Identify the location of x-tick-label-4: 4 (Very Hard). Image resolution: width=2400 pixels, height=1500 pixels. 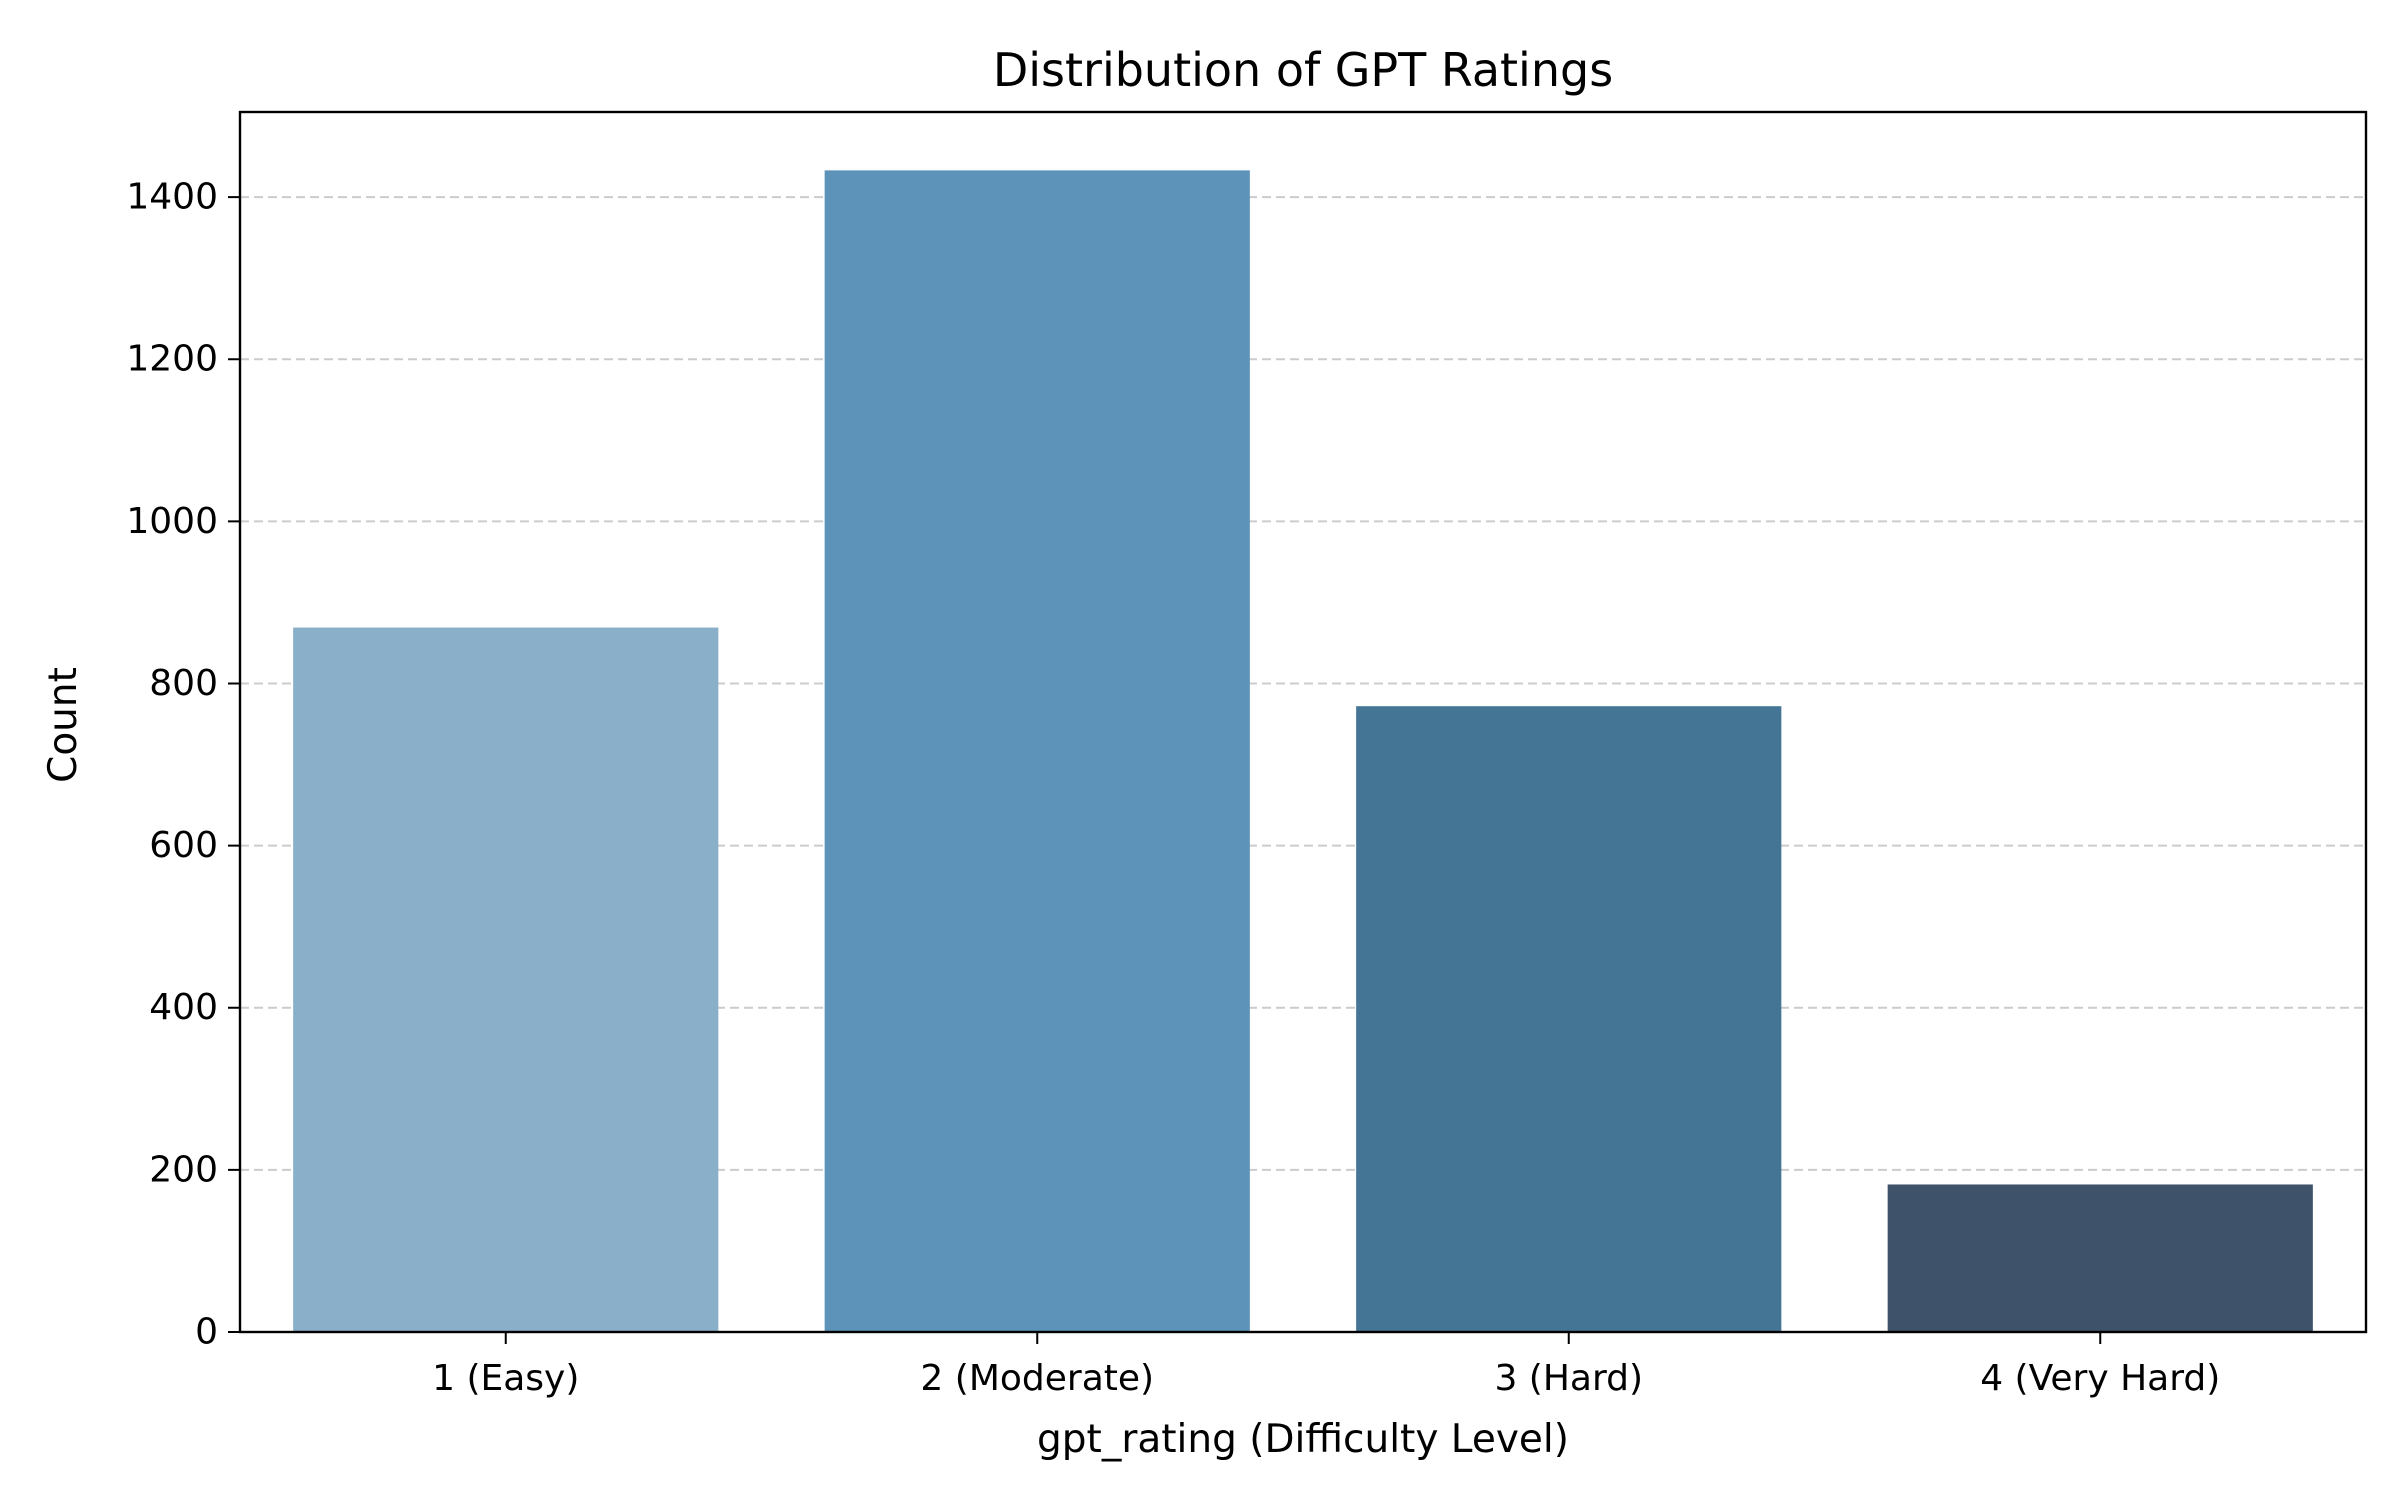
(2100, 1378).